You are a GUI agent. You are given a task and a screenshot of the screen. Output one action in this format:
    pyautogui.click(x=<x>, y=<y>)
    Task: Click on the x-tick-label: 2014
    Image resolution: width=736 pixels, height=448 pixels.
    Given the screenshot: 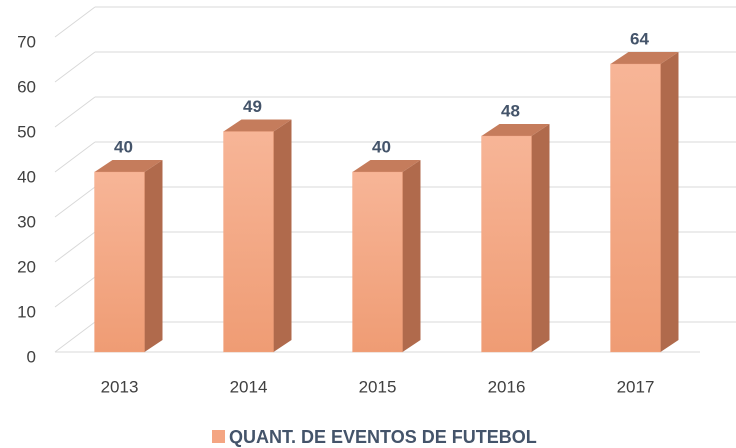 What is the action you would take?
    pyautogui.click(x=249, y=386)
    